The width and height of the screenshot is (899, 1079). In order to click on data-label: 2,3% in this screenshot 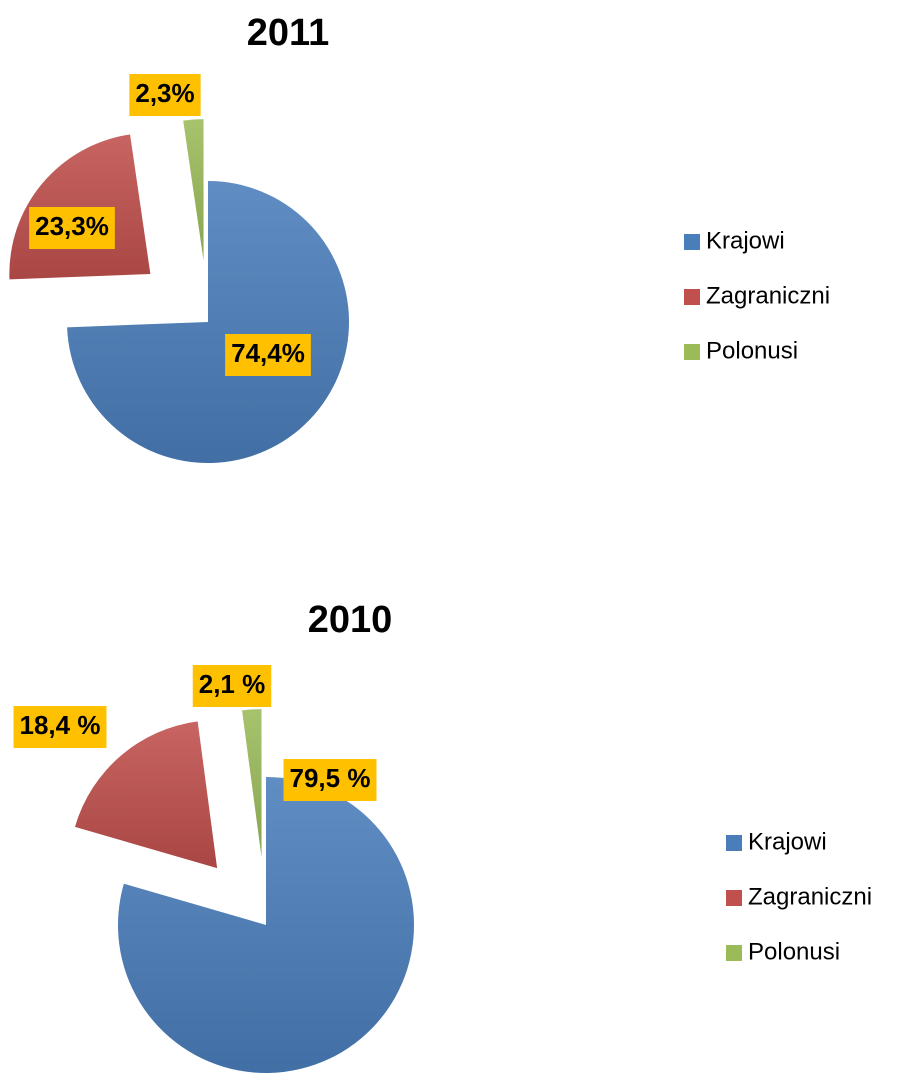, I will do `click(164, 93)`.